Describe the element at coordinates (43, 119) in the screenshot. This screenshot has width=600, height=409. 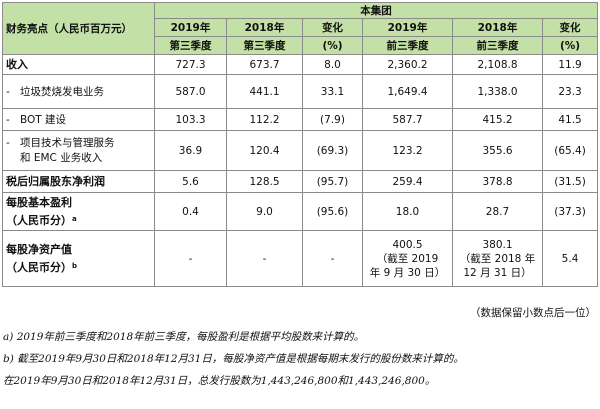
I see `row-label: BOT 建设` at that location.